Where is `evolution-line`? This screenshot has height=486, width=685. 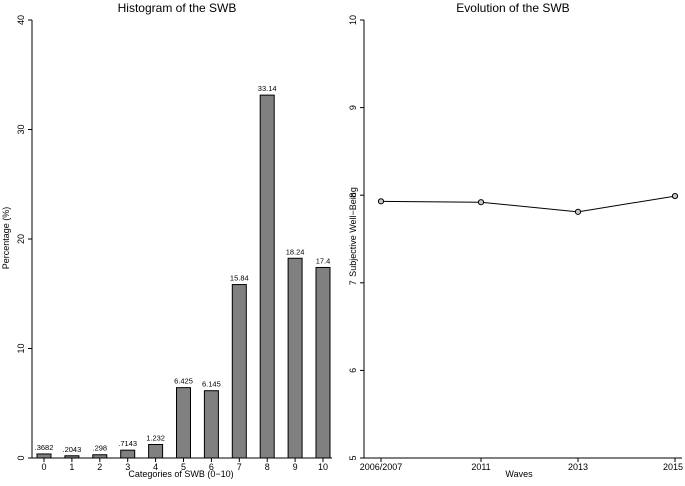 evolution-line is located at coordinates (528, 204).